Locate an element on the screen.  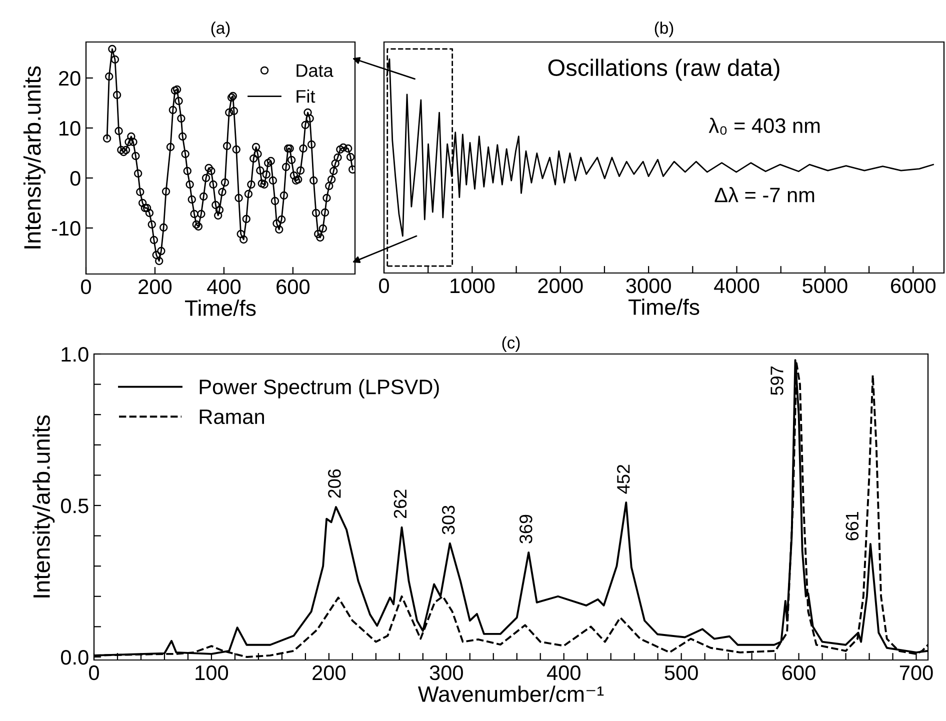
legend-label: Fit is located at coordinates (306, 96).